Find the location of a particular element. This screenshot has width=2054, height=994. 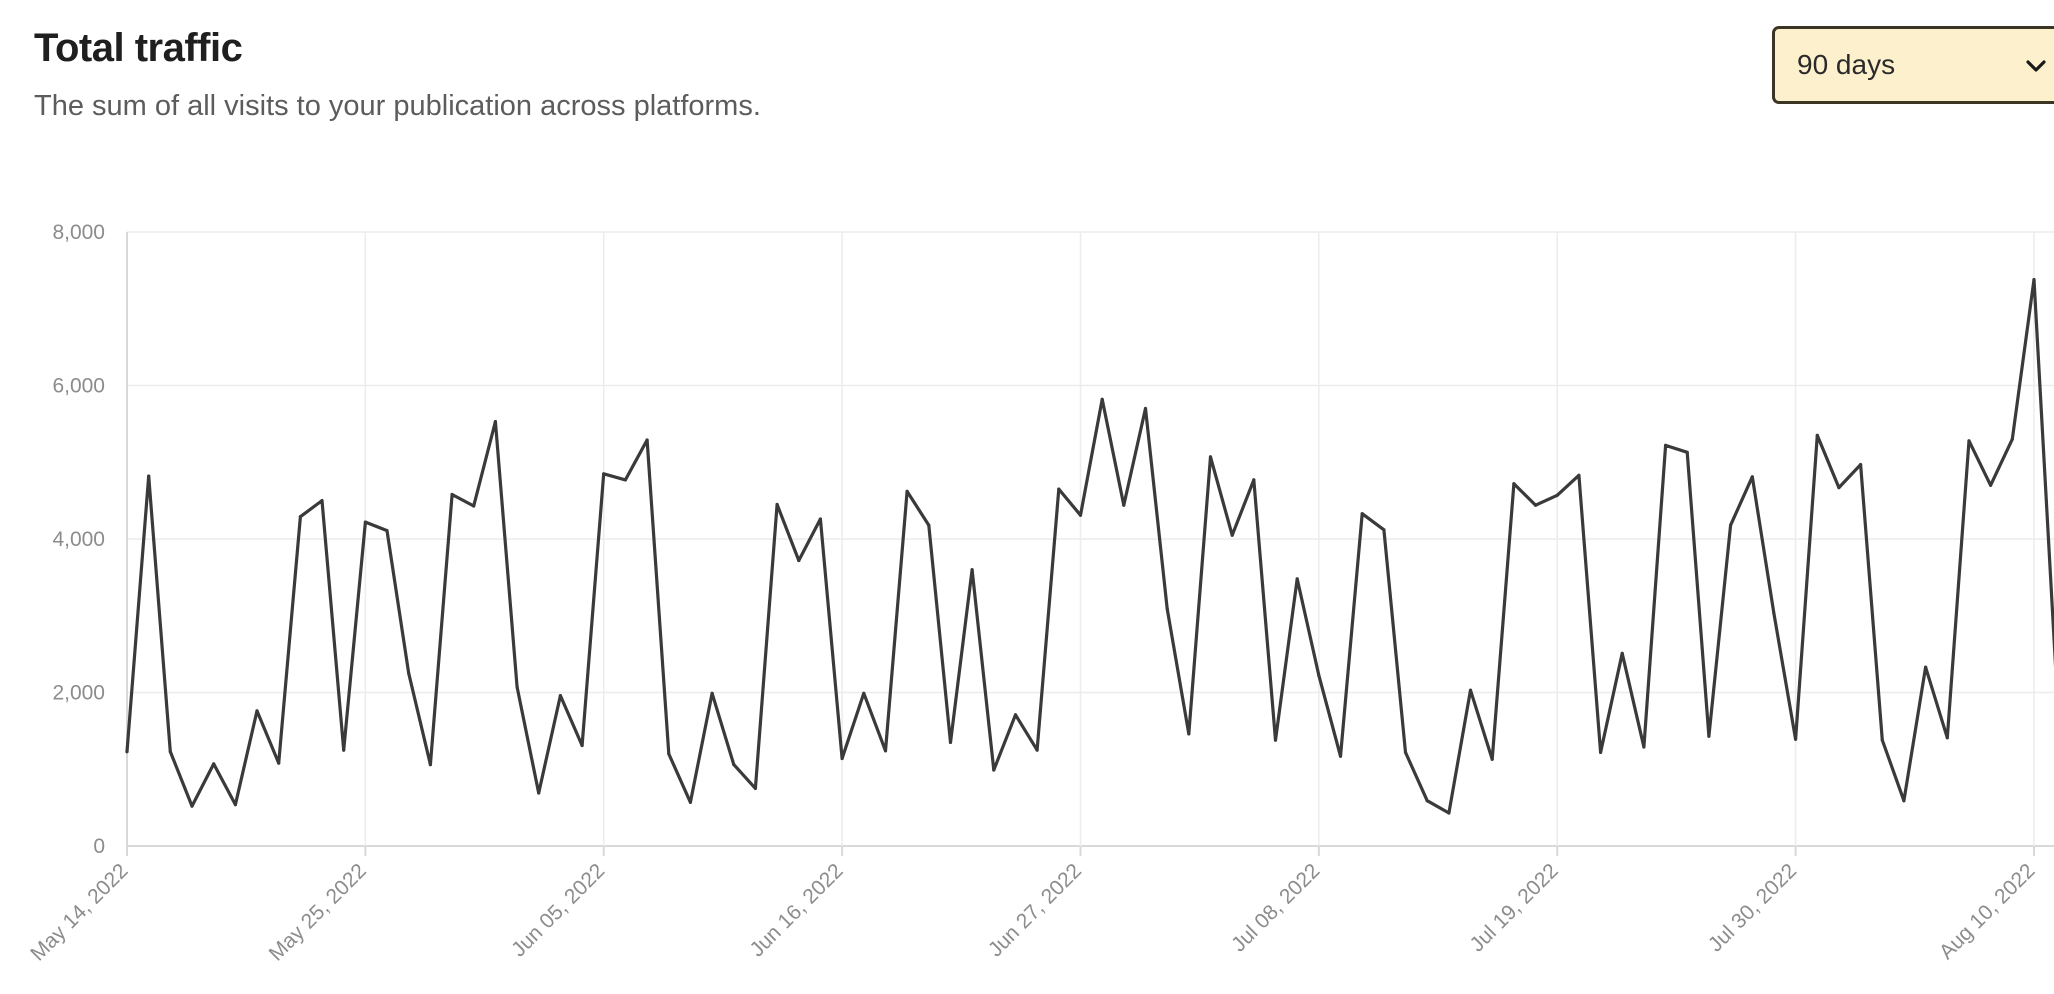

y-tick-label: 2,000 is located at coordinates (78, 693).